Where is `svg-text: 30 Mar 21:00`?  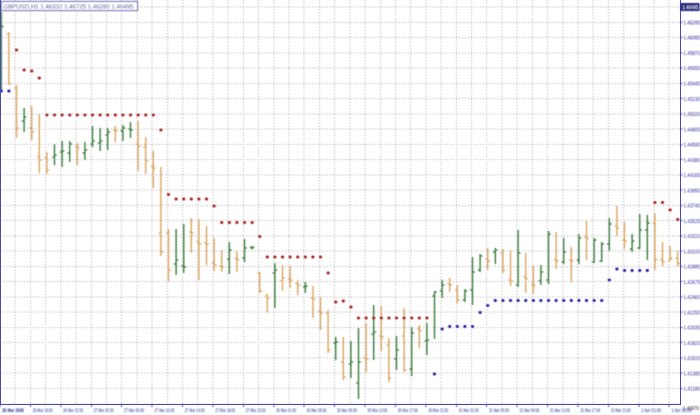
svg-text: 30 Mar 21:00 is located at coordinates (438, 411).